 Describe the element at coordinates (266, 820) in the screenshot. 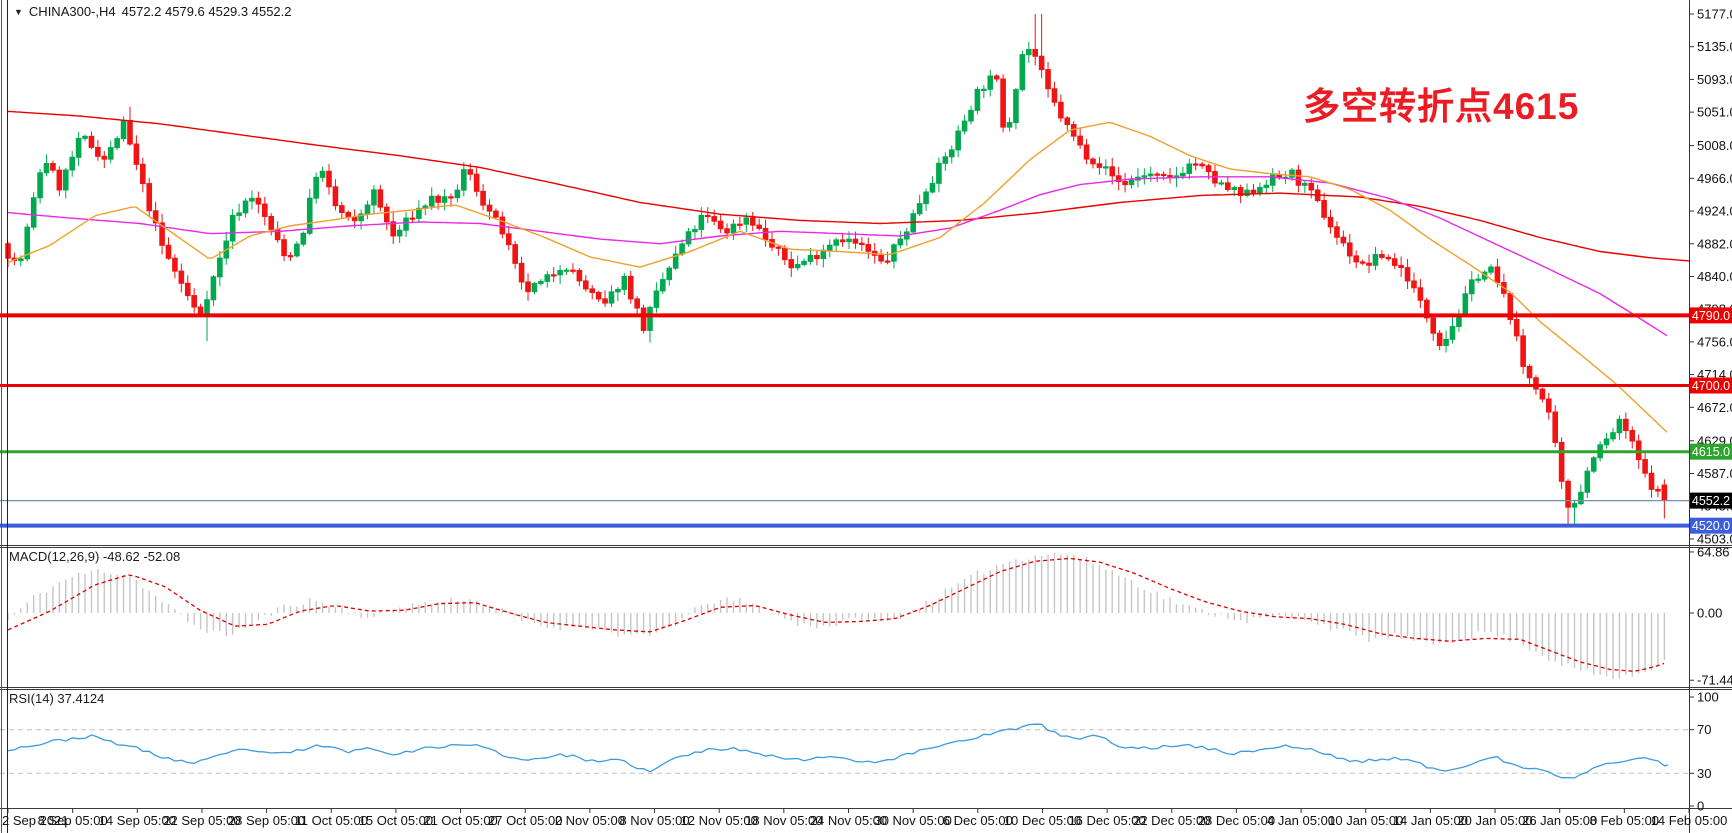

I see `time-tick-label: 28 Sep 05:00` at that location.